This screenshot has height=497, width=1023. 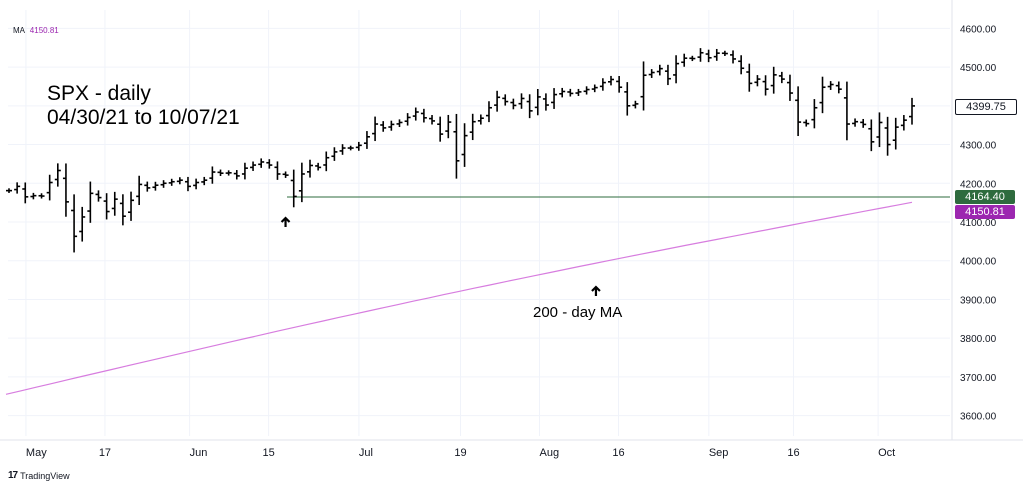 What do you see at coordinates (985, 197) in the screenshot?
I see `level-price-tag: 4164.40` at bounding box center [985, 197].